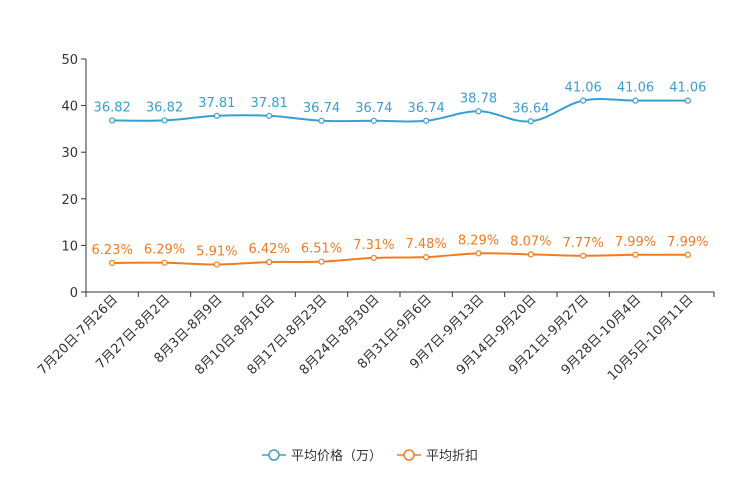 Image resolution: width=744 pixels, height=496 pixels. Describe the element at coordinates (478, 98) in the screenshot. I see `data-label: 38.78` at that location.